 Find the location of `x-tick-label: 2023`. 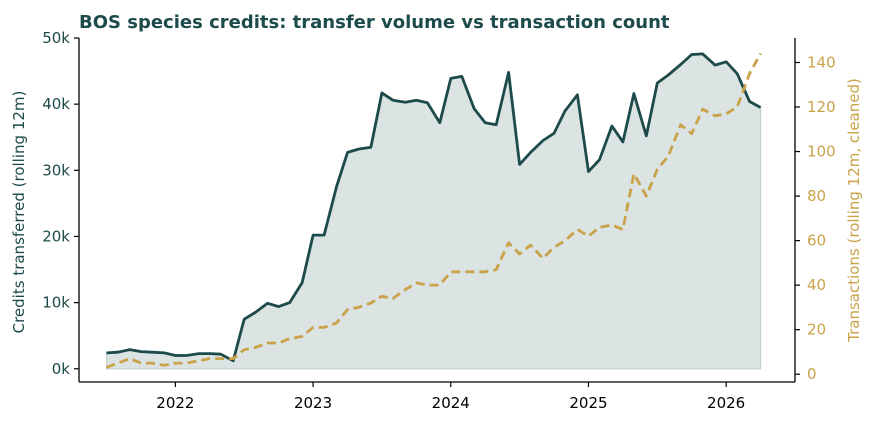

x-tick-label: 2023 is located at coordinates (313, 403).